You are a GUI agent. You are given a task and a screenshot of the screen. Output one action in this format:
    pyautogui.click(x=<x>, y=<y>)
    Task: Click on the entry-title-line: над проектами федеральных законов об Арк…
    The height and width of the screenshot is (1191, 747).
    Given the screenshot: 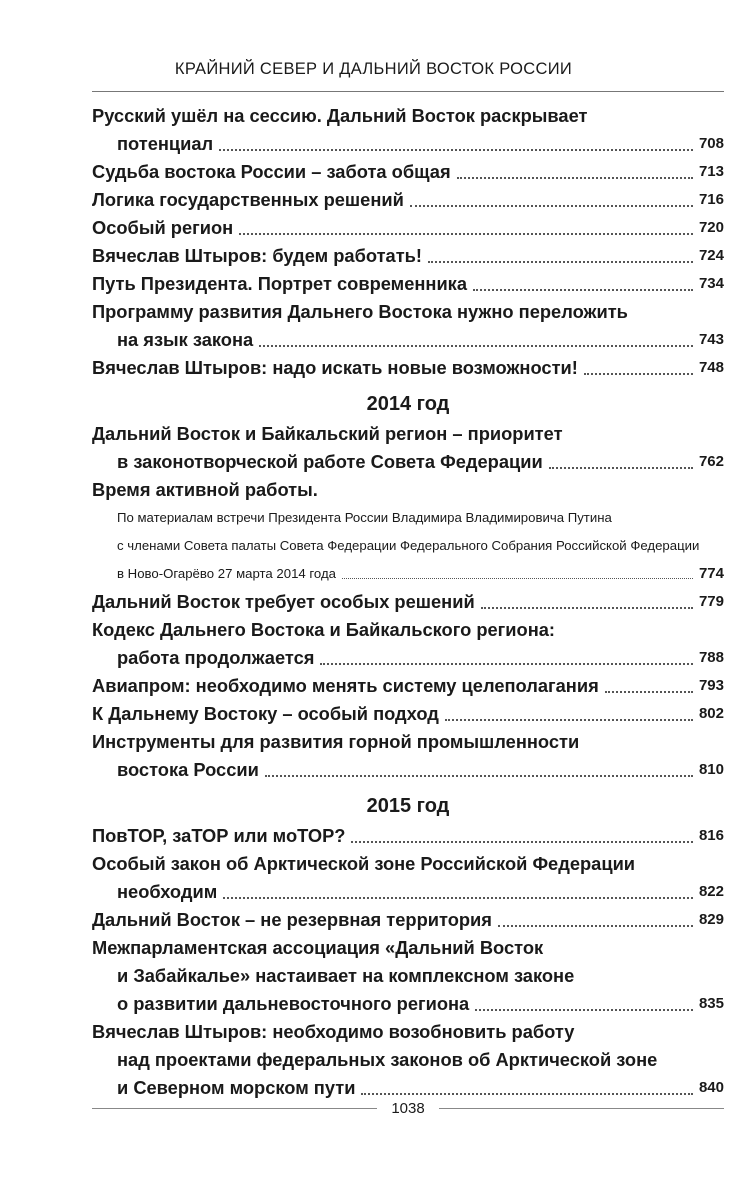 What is the action you would take?
    pyautogui.click(x=408, y=1060)
    